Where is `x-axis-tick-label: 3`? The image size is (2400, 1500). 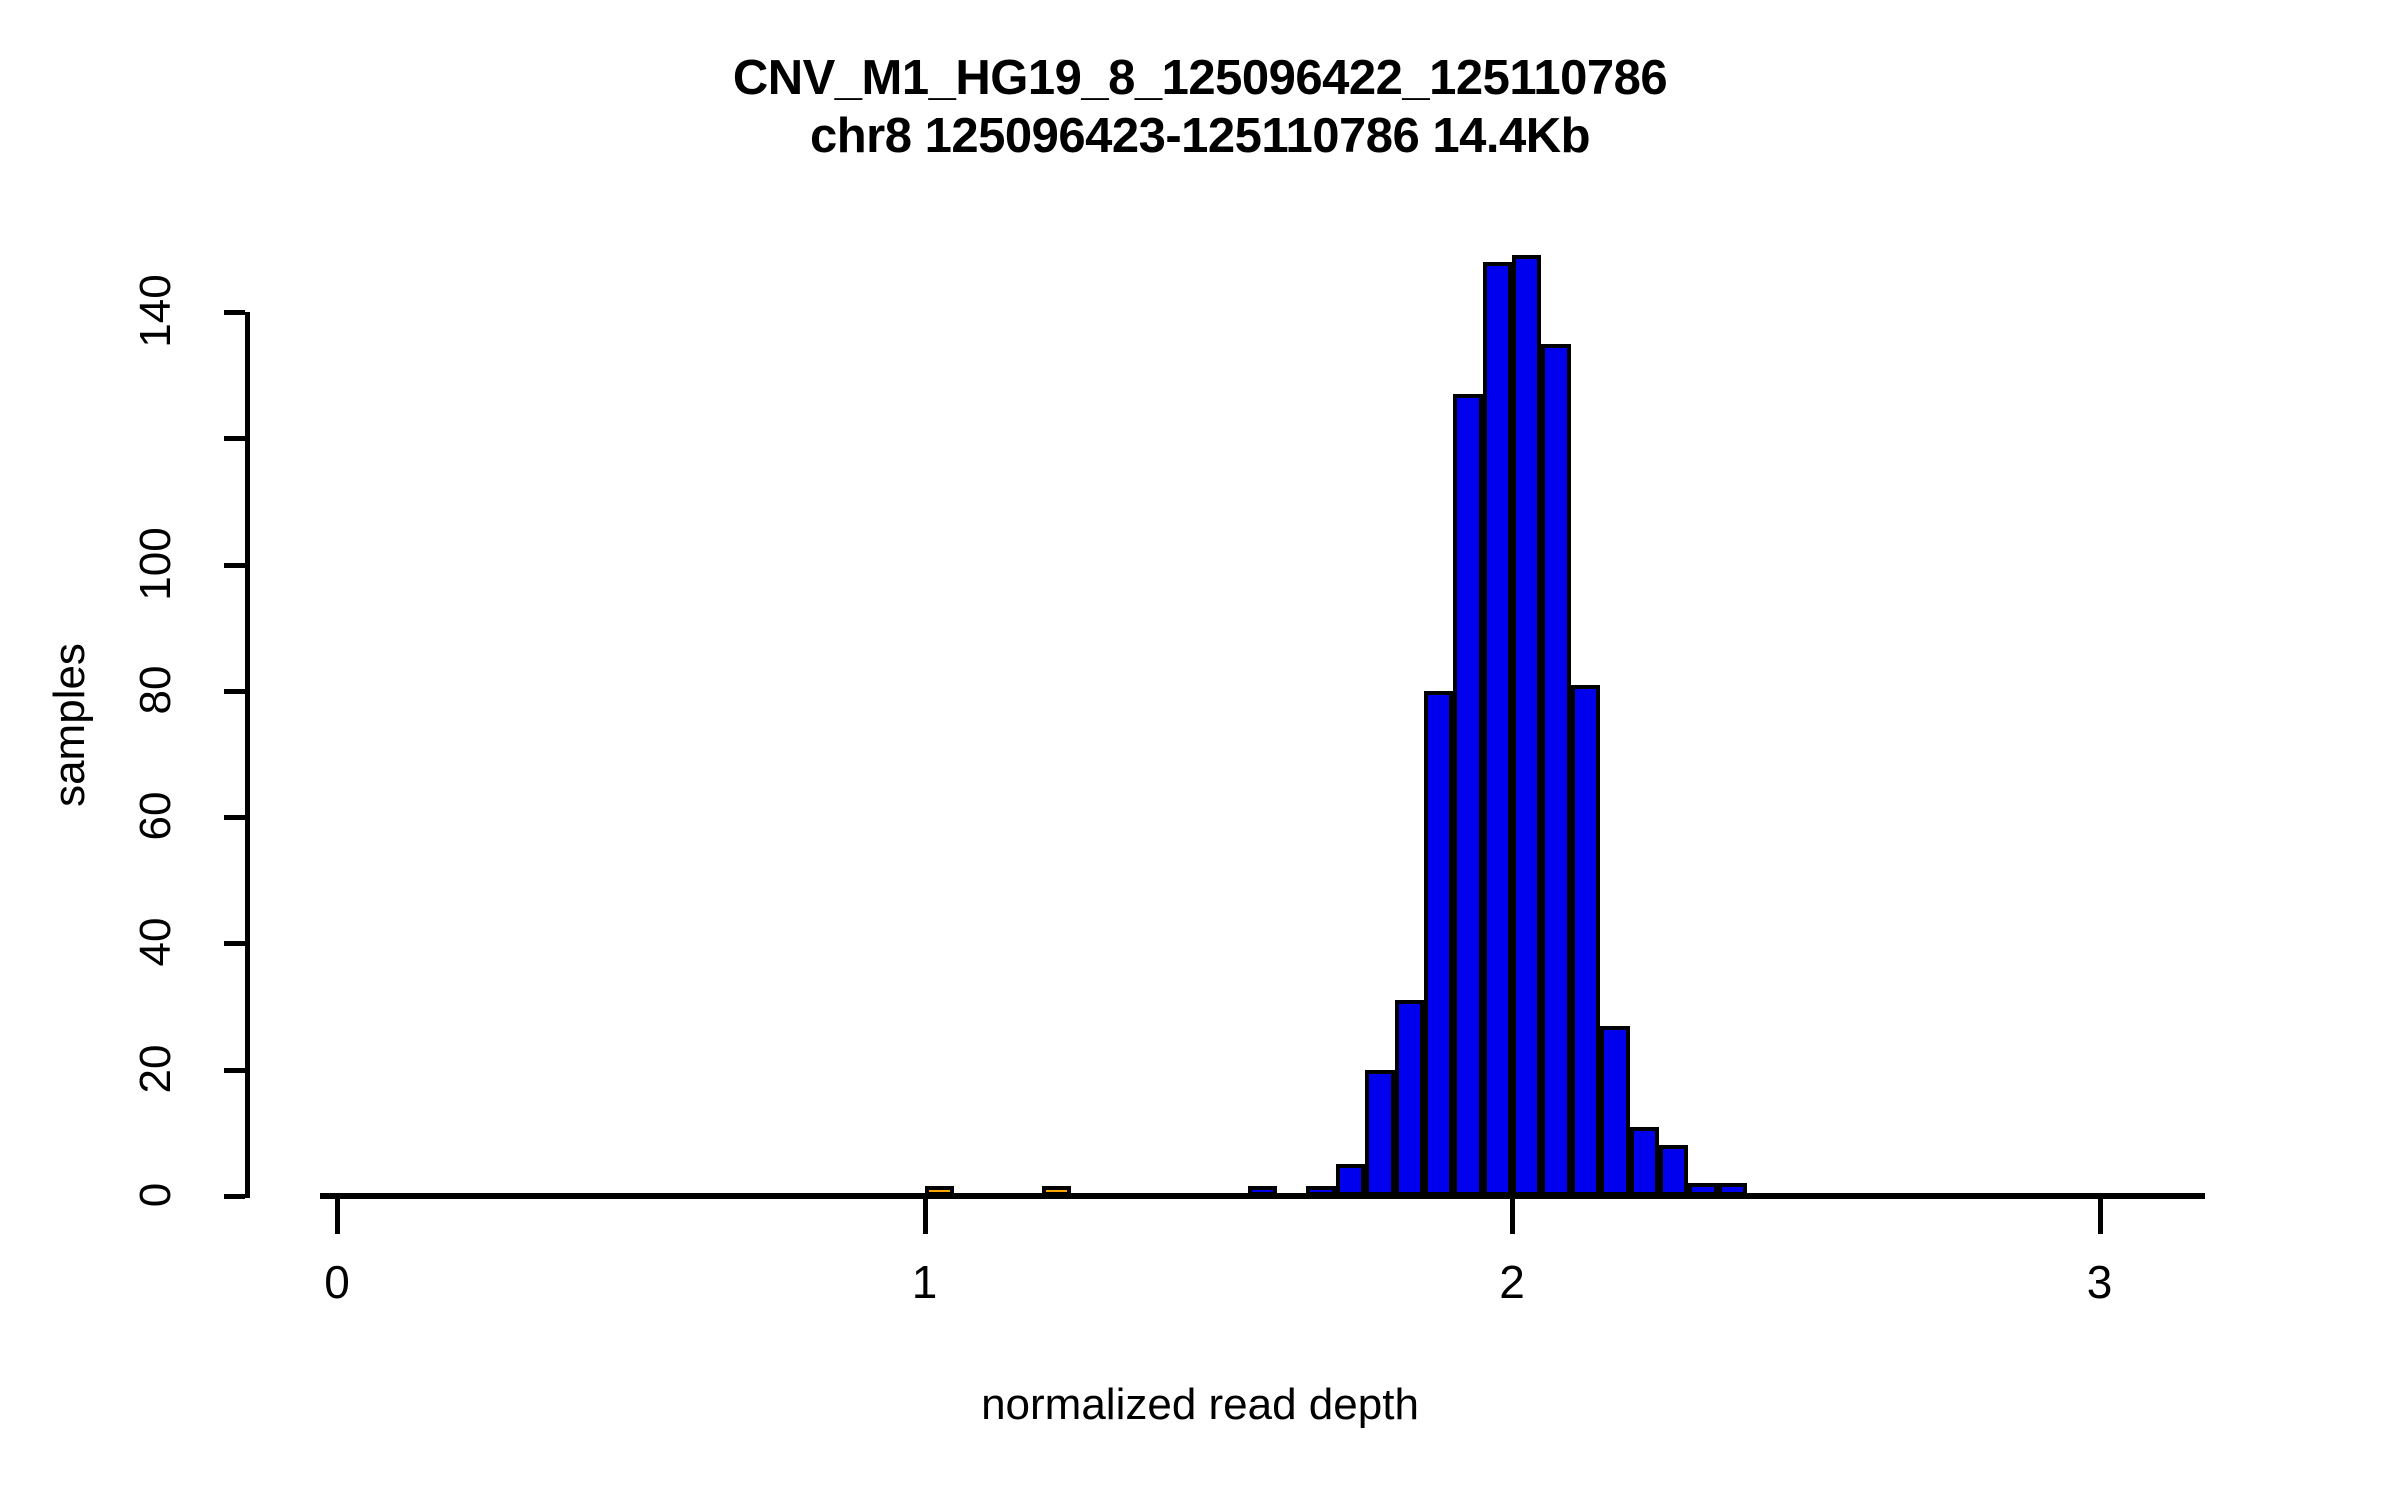
x-axis-tick-label: 3 is located at coordinates (2099, 1282).